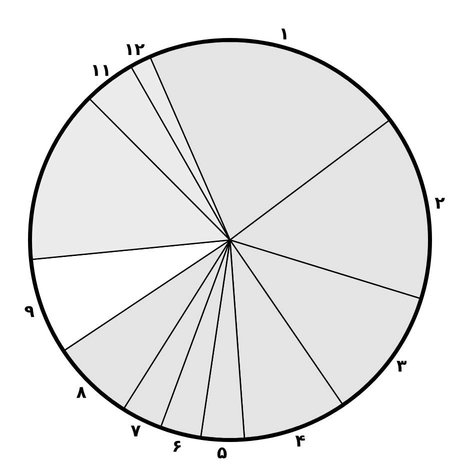 The height and width of the screenshot is (476, 469). Describe the element at coordinates (177, 446) in the screenshot. I see `slice-label: ۶` at that location.